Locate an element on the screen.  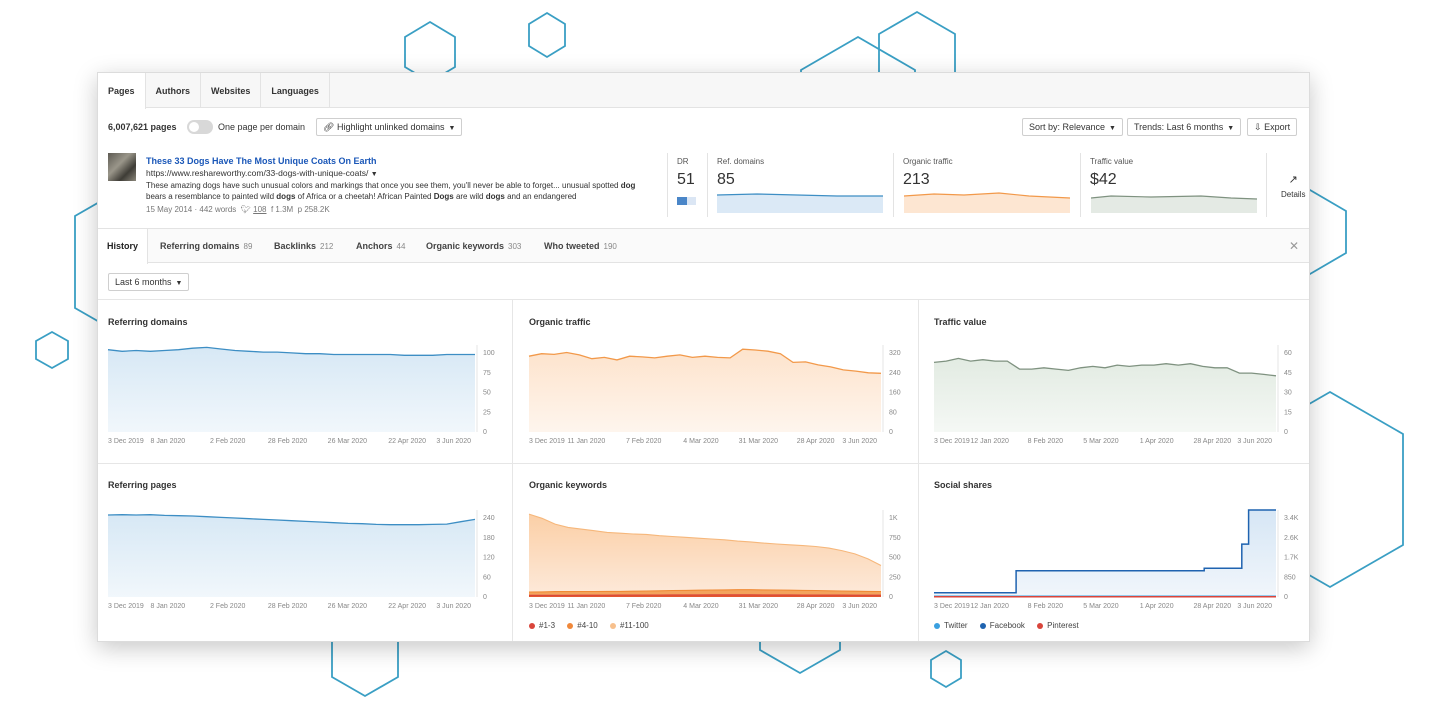
chart-title-traffic-value: Traffic value is located at coordinates (960, 322).